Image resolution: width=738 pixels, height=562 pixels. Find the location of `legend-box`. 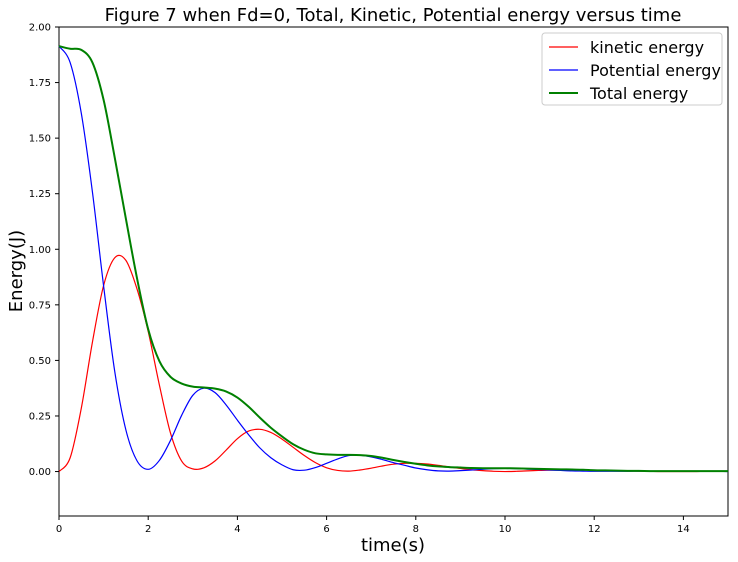

legend-box is located at coordinates (632, 69).